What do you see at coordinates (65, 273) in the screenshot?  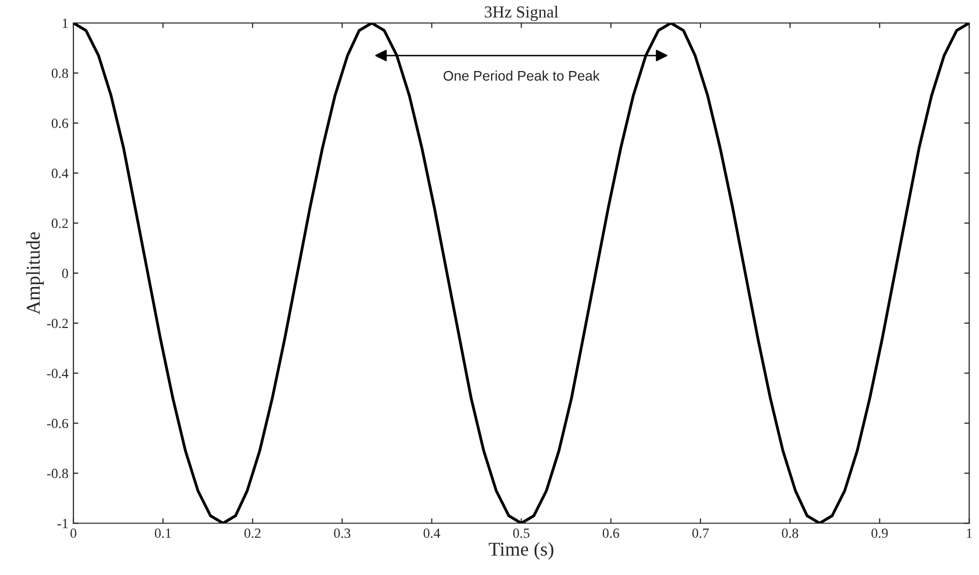 I see `y-tick-label: 0` at bounding box center [65, 273].